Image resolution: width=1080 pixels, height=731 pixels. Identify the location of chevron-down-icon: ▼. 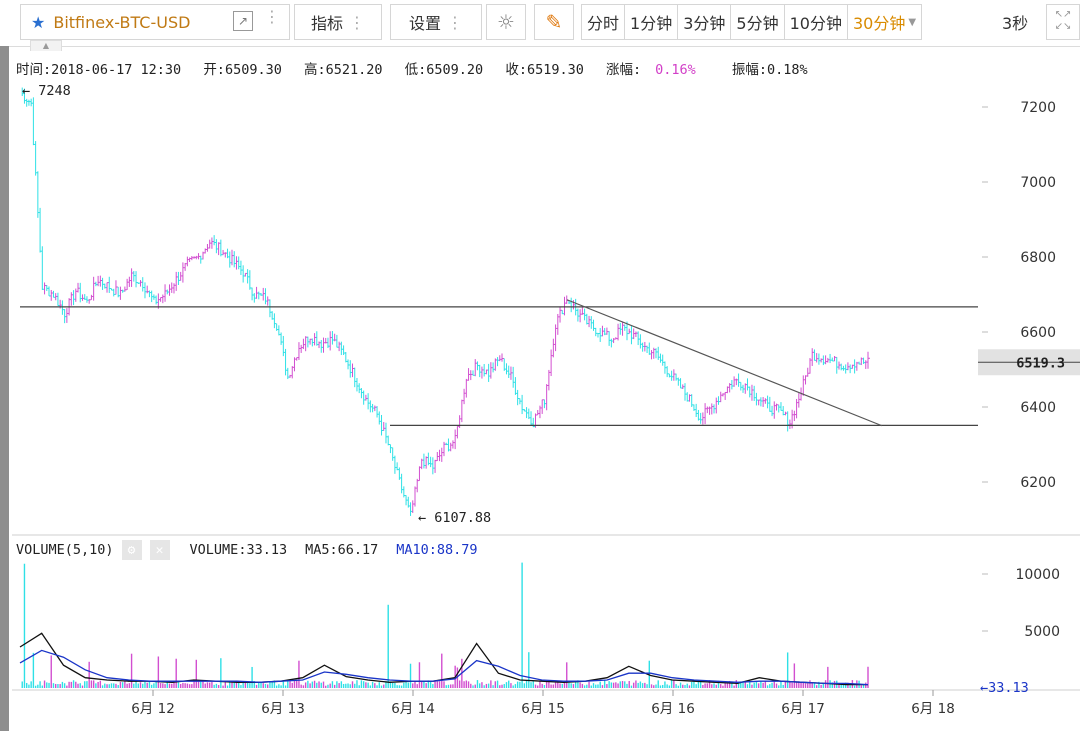
(912, 22).